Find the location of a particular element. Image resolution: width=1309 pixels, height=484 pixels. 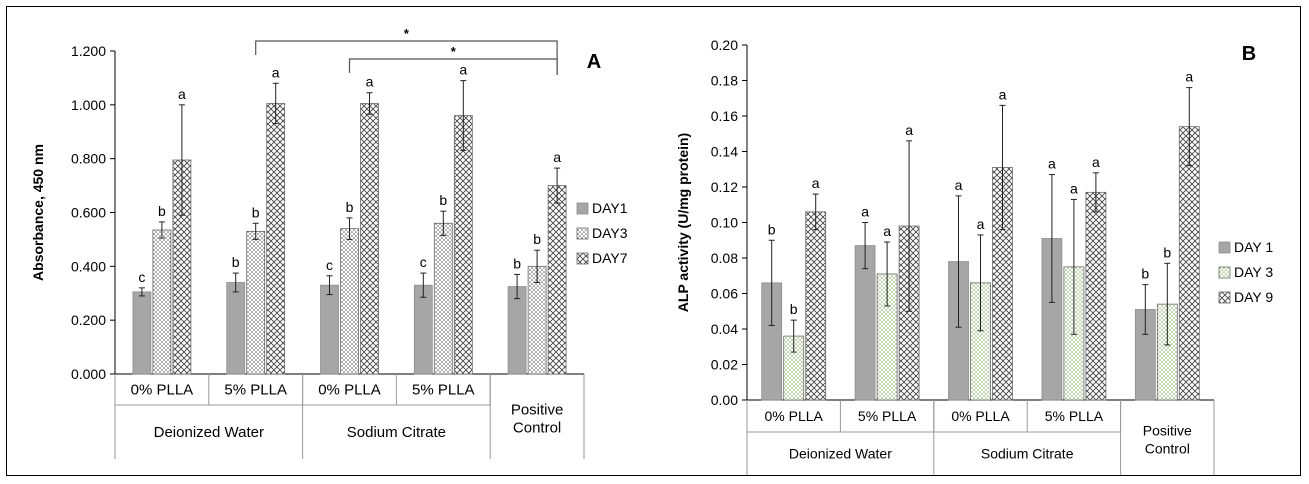

panel-label: B is located at coordinates (1249, 54).